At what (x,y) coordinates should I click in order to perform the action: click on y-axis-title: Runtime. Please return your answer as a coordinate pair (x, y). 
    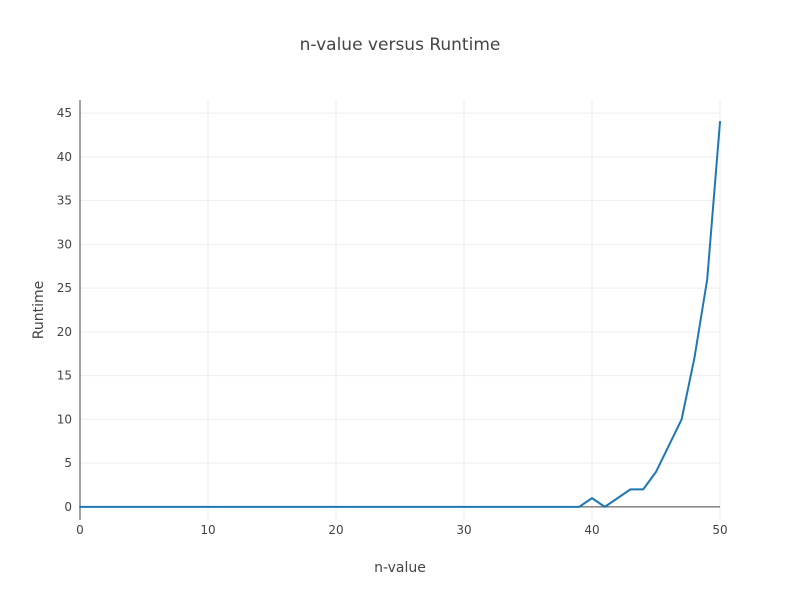
    Looking at the image, I should click on (39, 310).